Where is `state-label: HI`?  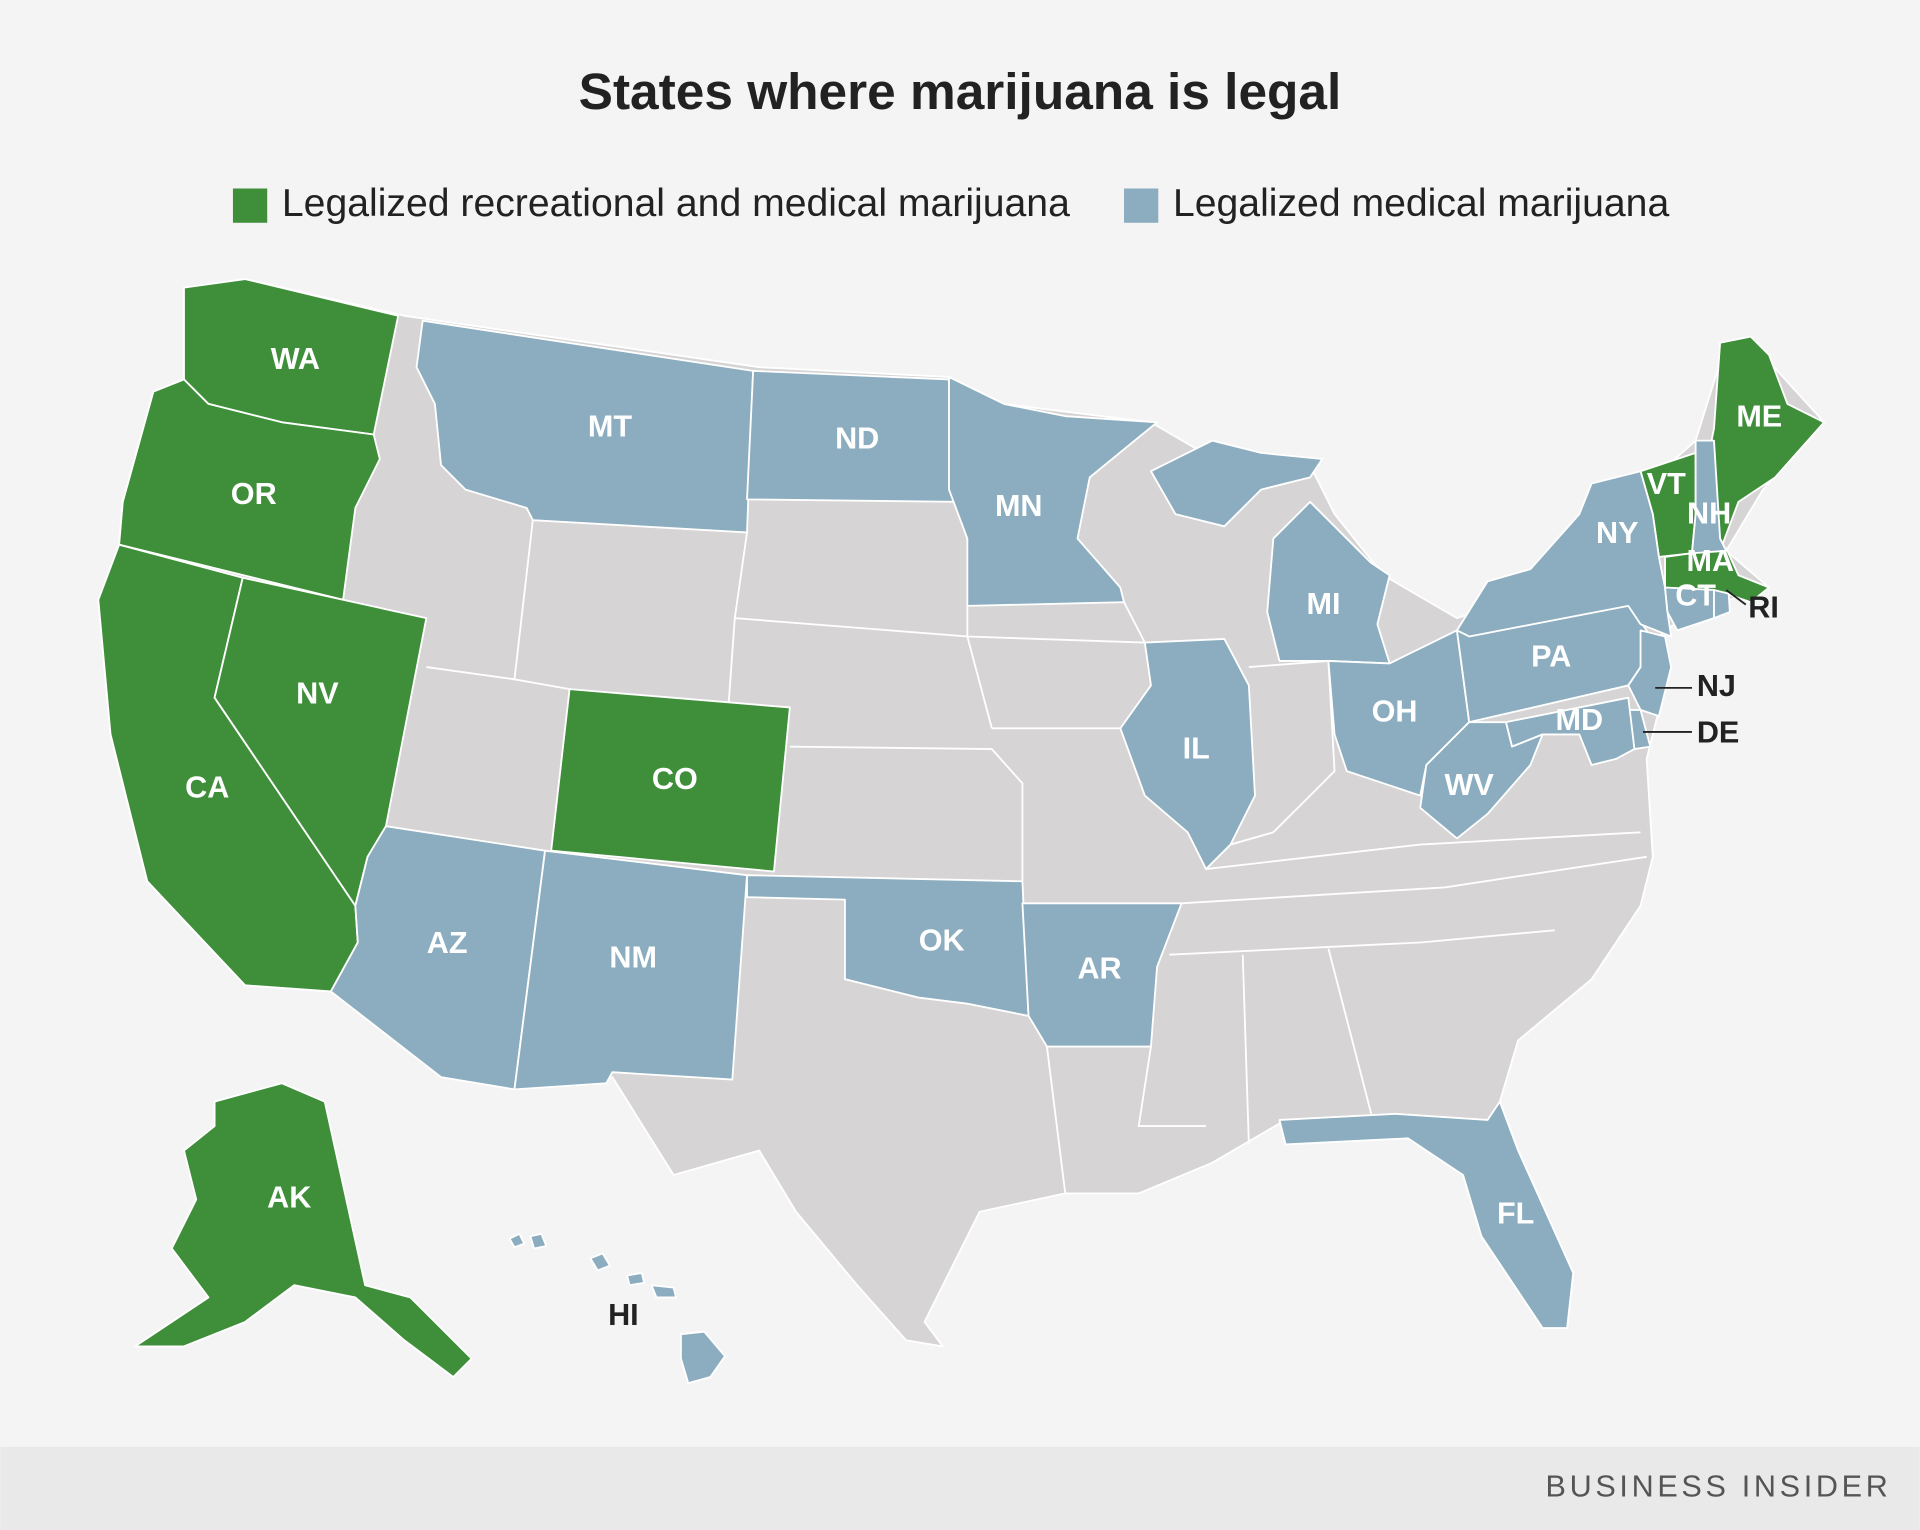 state-label: HI is located at coordinates (623, 1315).